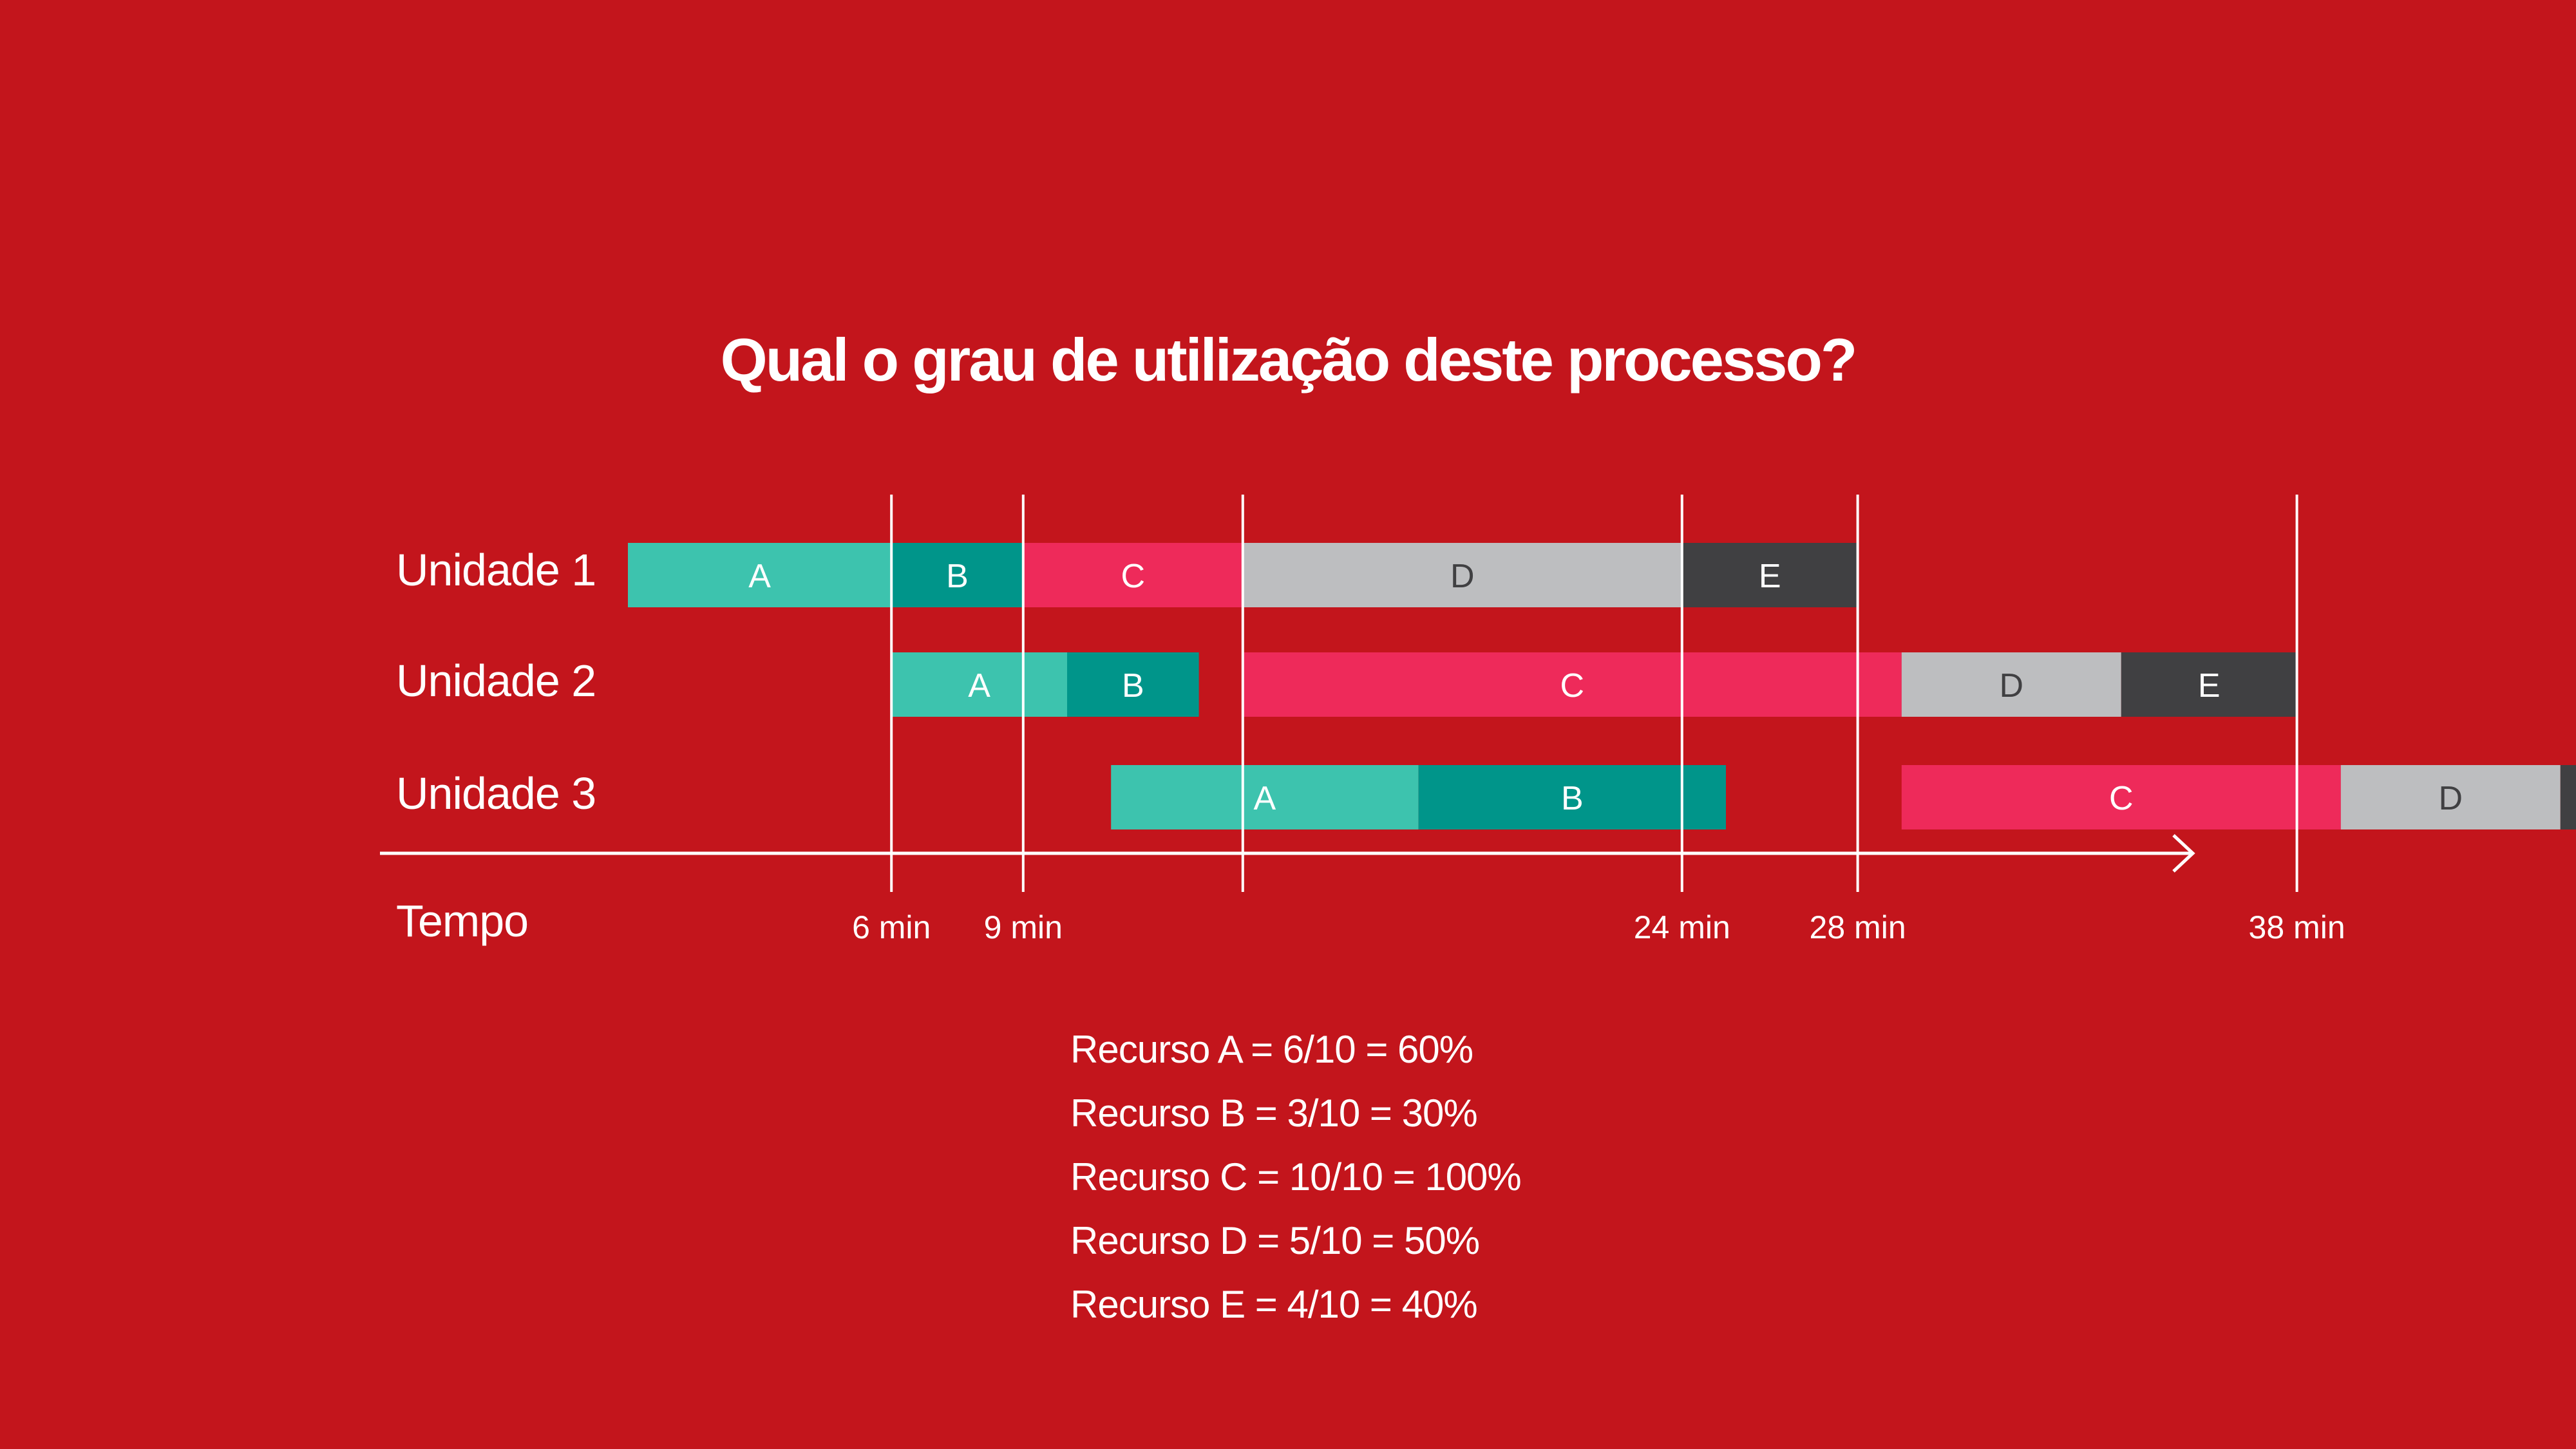 This screenshot has height=1449, width=2576. I want to click on unit-3-task-c-bar, so click(2121, 797).